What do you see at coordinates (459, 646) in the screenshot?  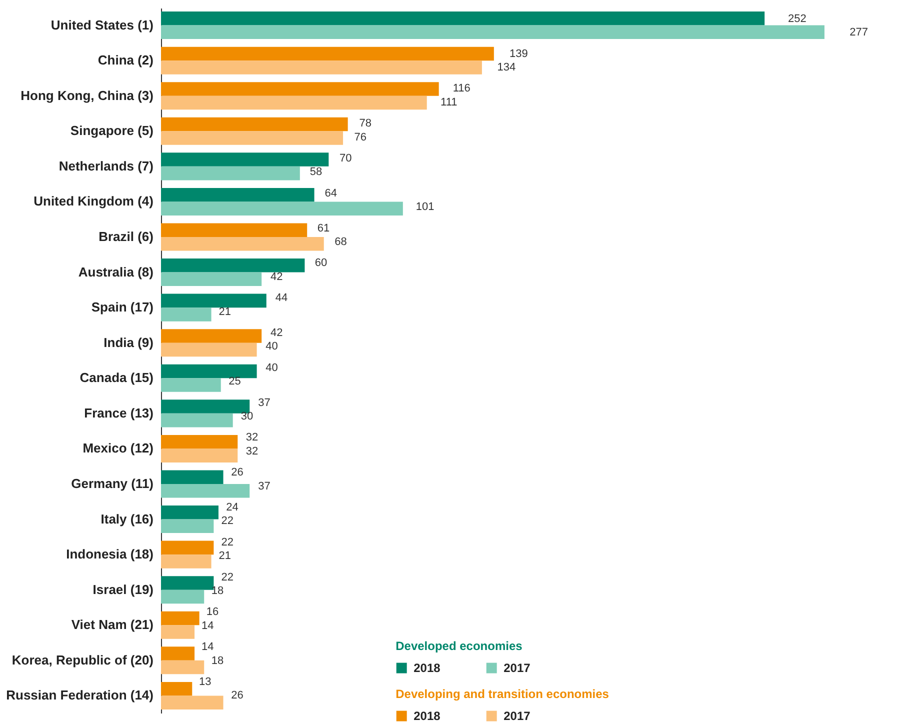 I see `annotation: Developed economies` at bounding box center [459, 646].